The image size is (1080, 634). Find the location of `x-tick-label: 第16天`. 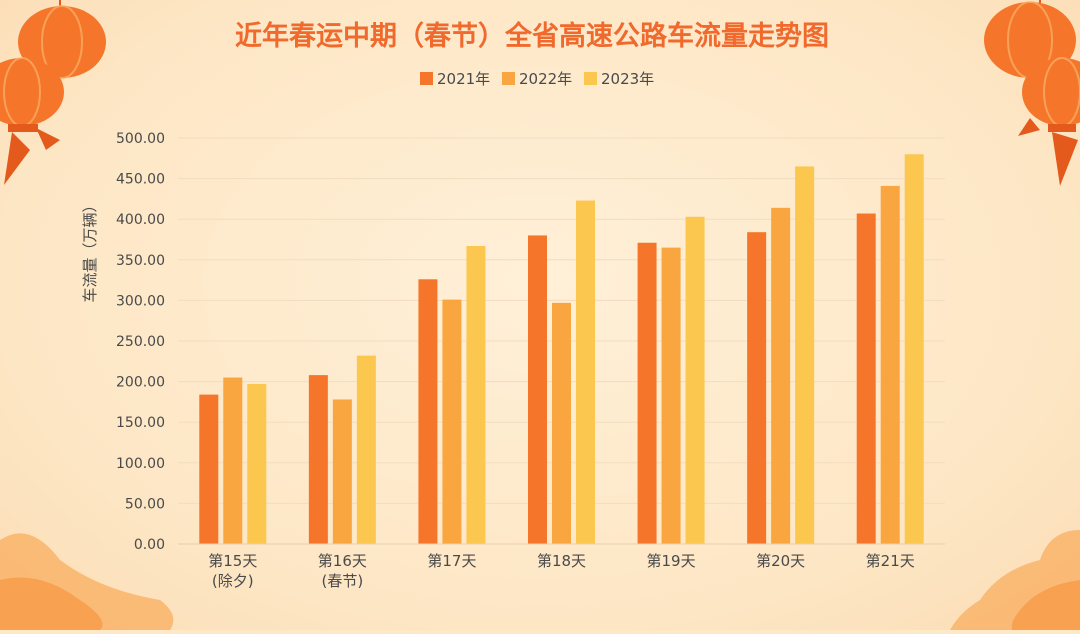

x-tick-label: 第16天 is located at coordinates (342, 561).